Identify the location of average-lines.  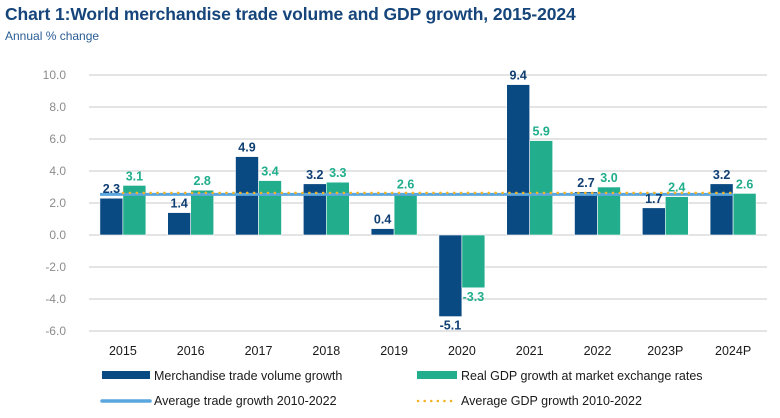
(417, 193).